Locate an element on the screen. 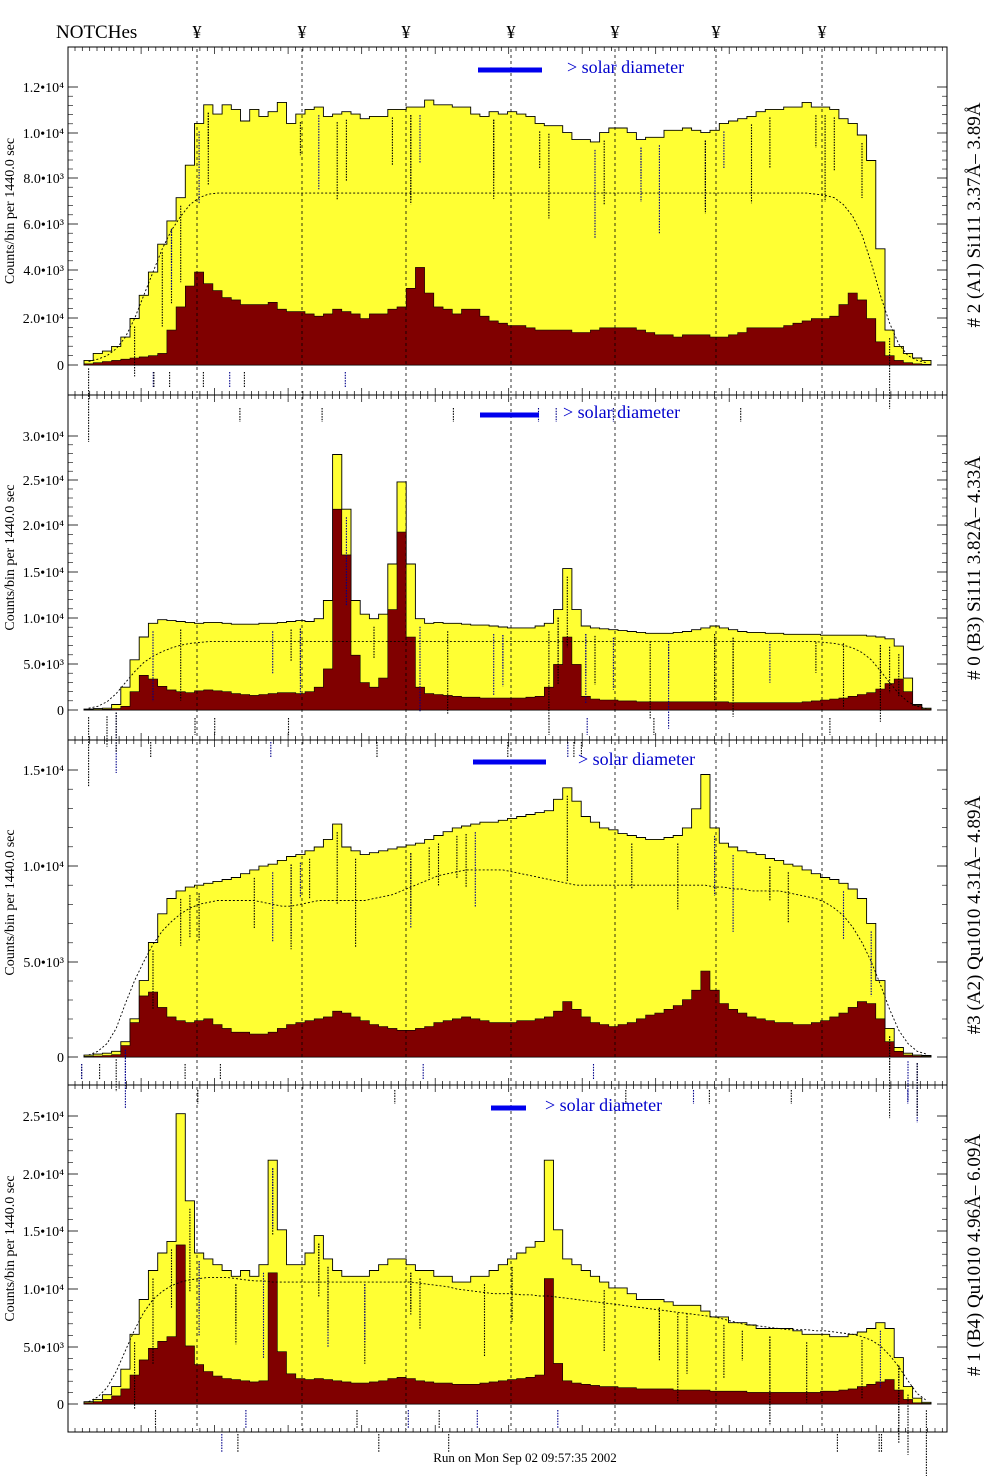 This screenshot has width=1004, height=1476. panel-side-label: #3 (A2) Qu1010 4.31Å– 4.89Å is located at coordinates (974, 914).